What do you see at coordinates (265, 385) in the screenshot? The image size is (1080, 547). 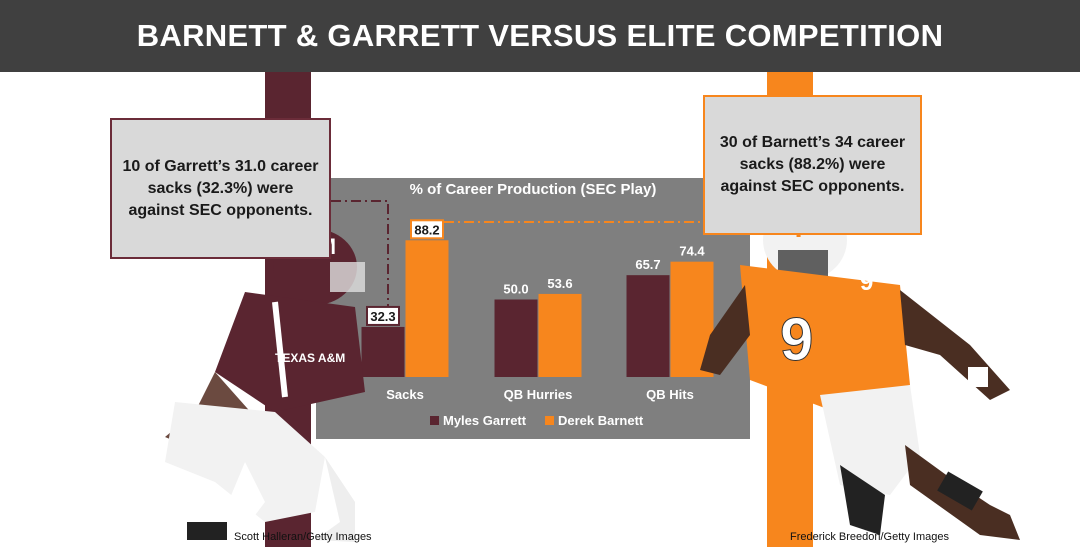 I see `myles-garrett-photo: ATM TEXAS A&M` at bounding box center [265, 385].